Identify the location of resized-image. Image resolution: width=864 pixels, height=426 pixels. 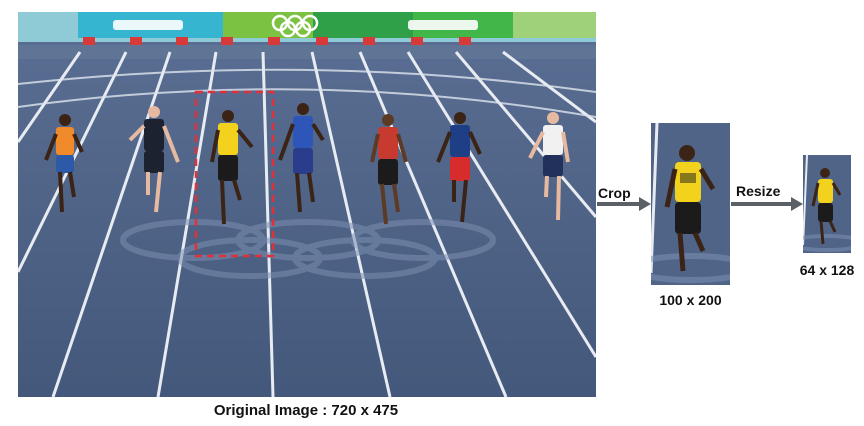
(827, 204).